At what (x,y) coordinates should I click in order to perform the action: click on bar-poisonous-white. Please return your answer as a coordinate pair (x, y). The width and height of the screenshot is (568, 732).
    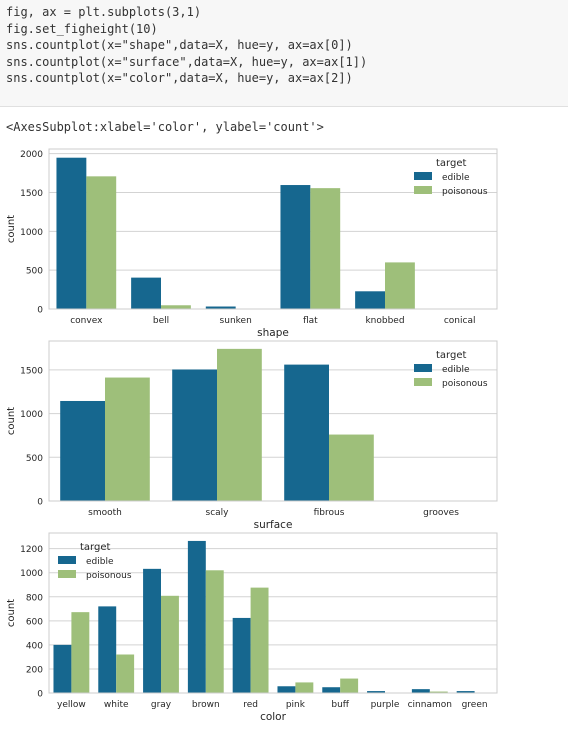
    Looking at the image, I should click on (125, 673).